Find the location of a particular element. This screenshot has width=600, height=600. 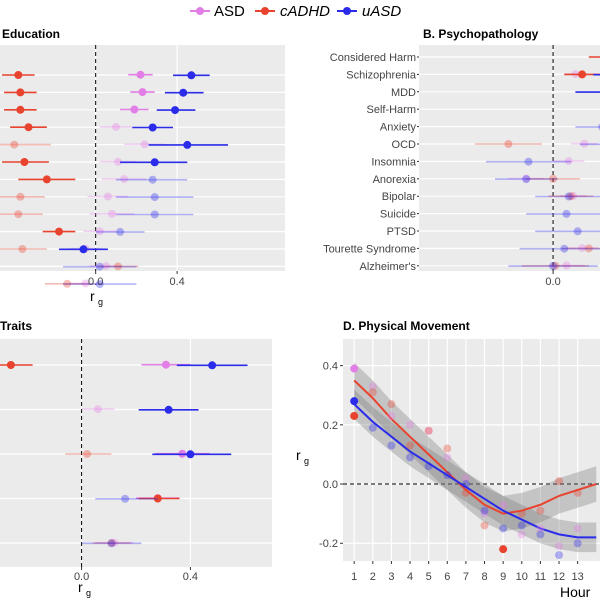

x-tick-label: 6 is located at coordinates (447, 577).